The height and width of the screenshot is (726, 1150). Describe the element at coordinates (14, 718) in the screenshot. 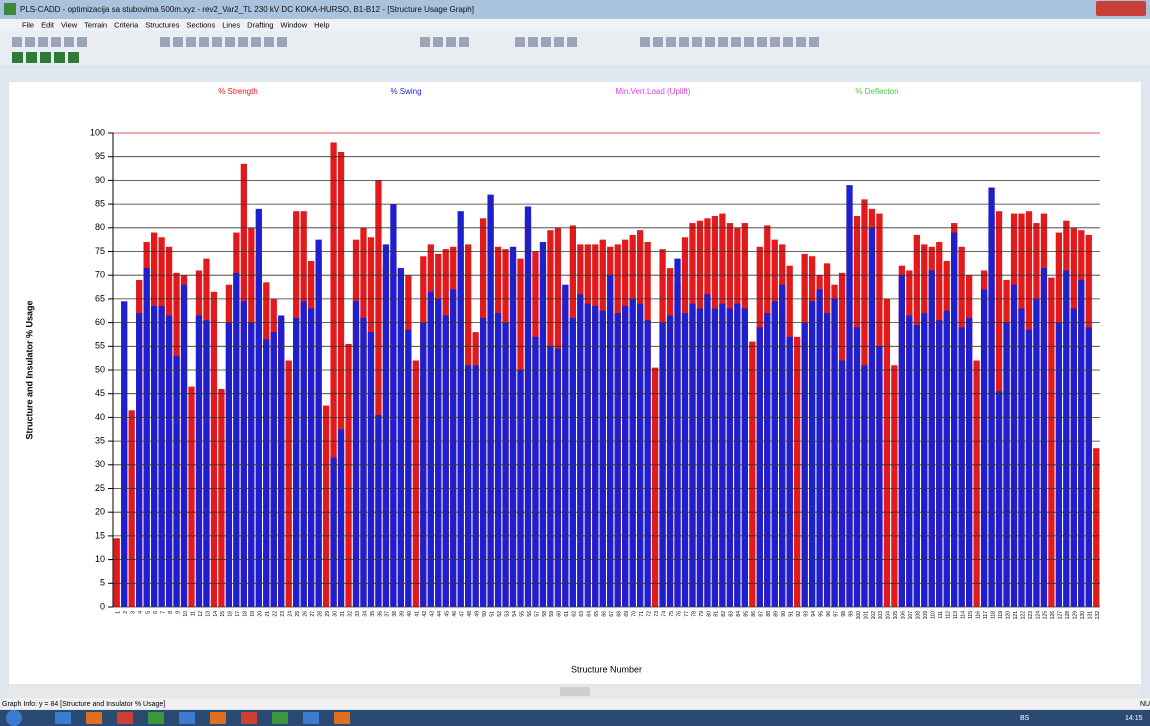

I see `start-button` at that location.